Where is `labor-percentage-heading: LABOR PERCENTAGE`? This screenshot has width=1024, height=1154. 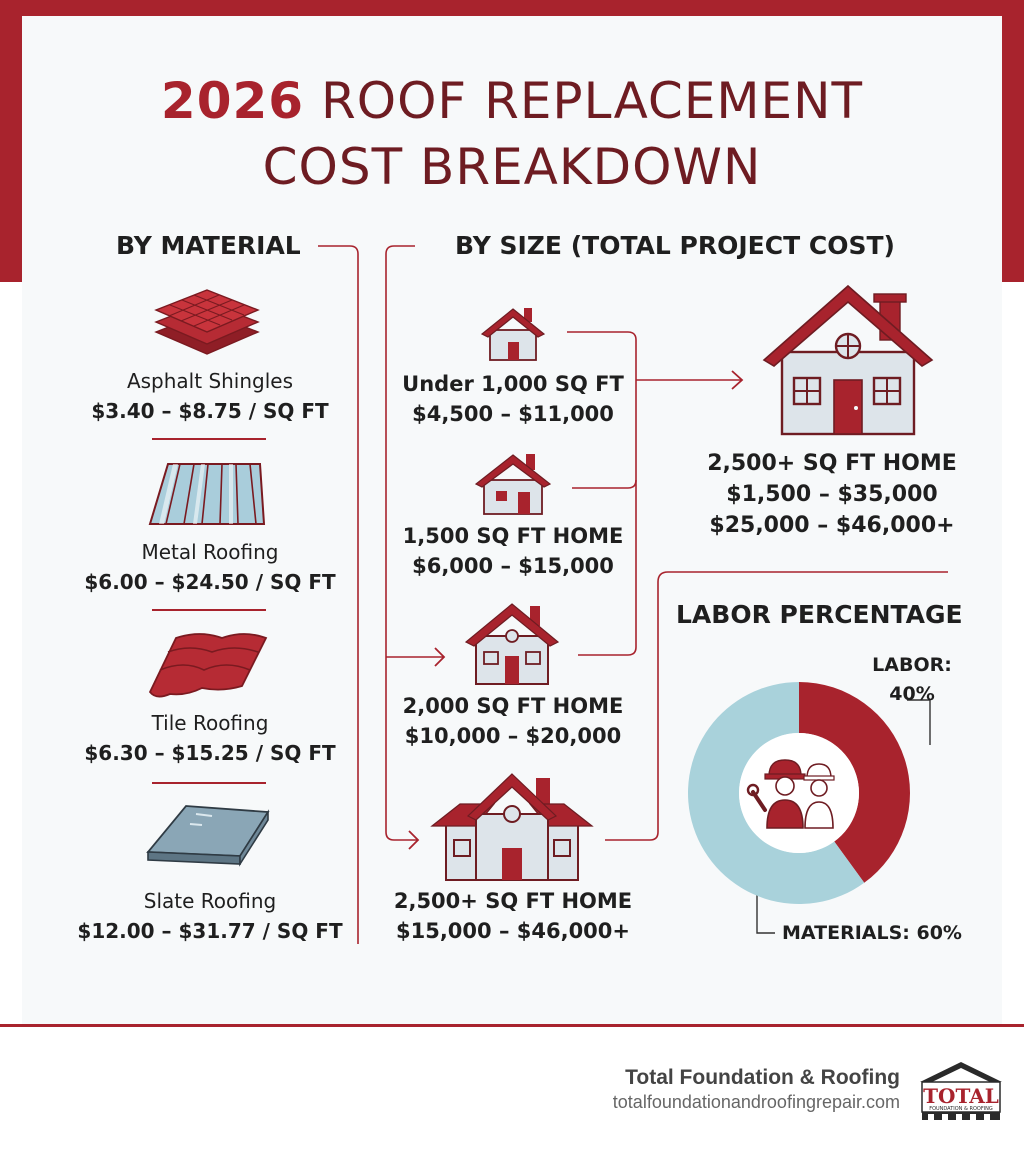 labor-percentage-heading: LABOR PERCENTAGE is located at coordinates (819, 614).